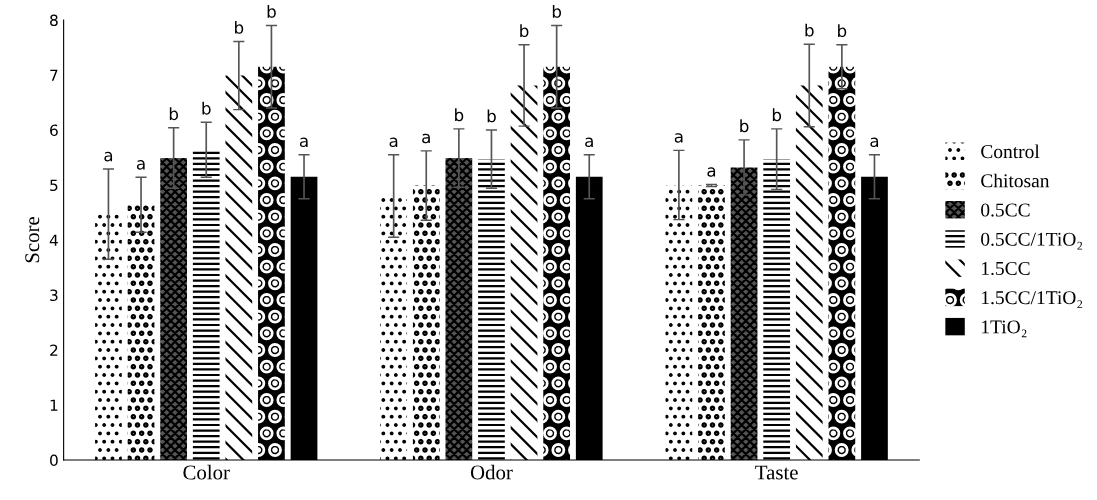 Image resolution: width=1097 pixels, height=500 pixels. Describe the element at coordinates (54, 20) in the screenshot. I see `y-tick-label: 8` at that location.